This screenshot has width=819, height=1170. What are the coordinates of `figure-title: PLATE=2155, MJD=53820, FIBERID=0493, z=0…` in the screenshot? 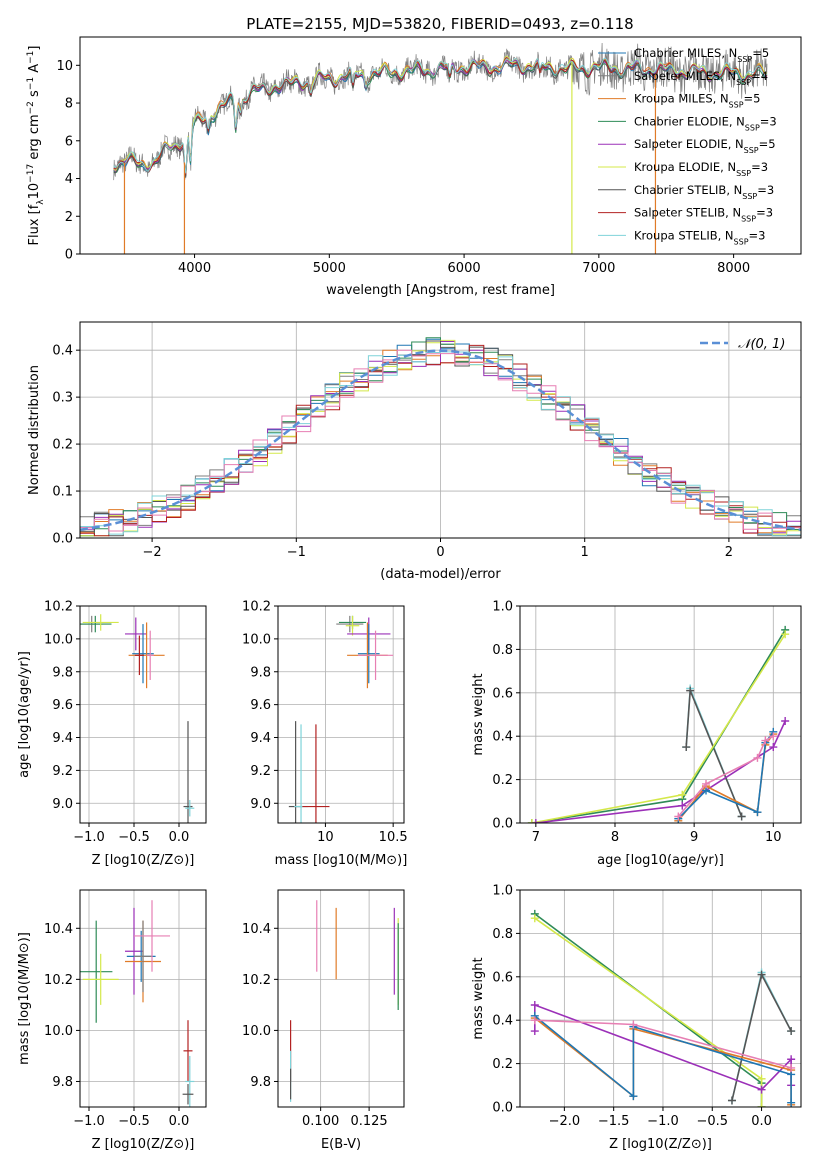 It's located at (439, 24).